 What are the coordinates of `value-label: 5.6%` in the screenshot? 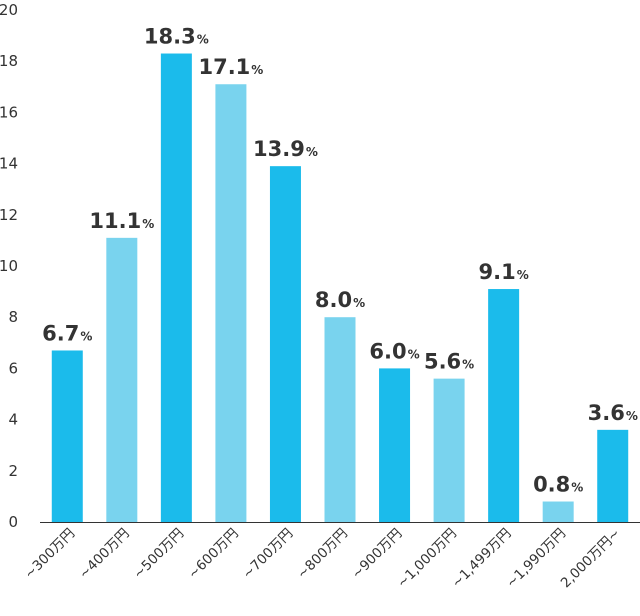 It's located at (449, 362).